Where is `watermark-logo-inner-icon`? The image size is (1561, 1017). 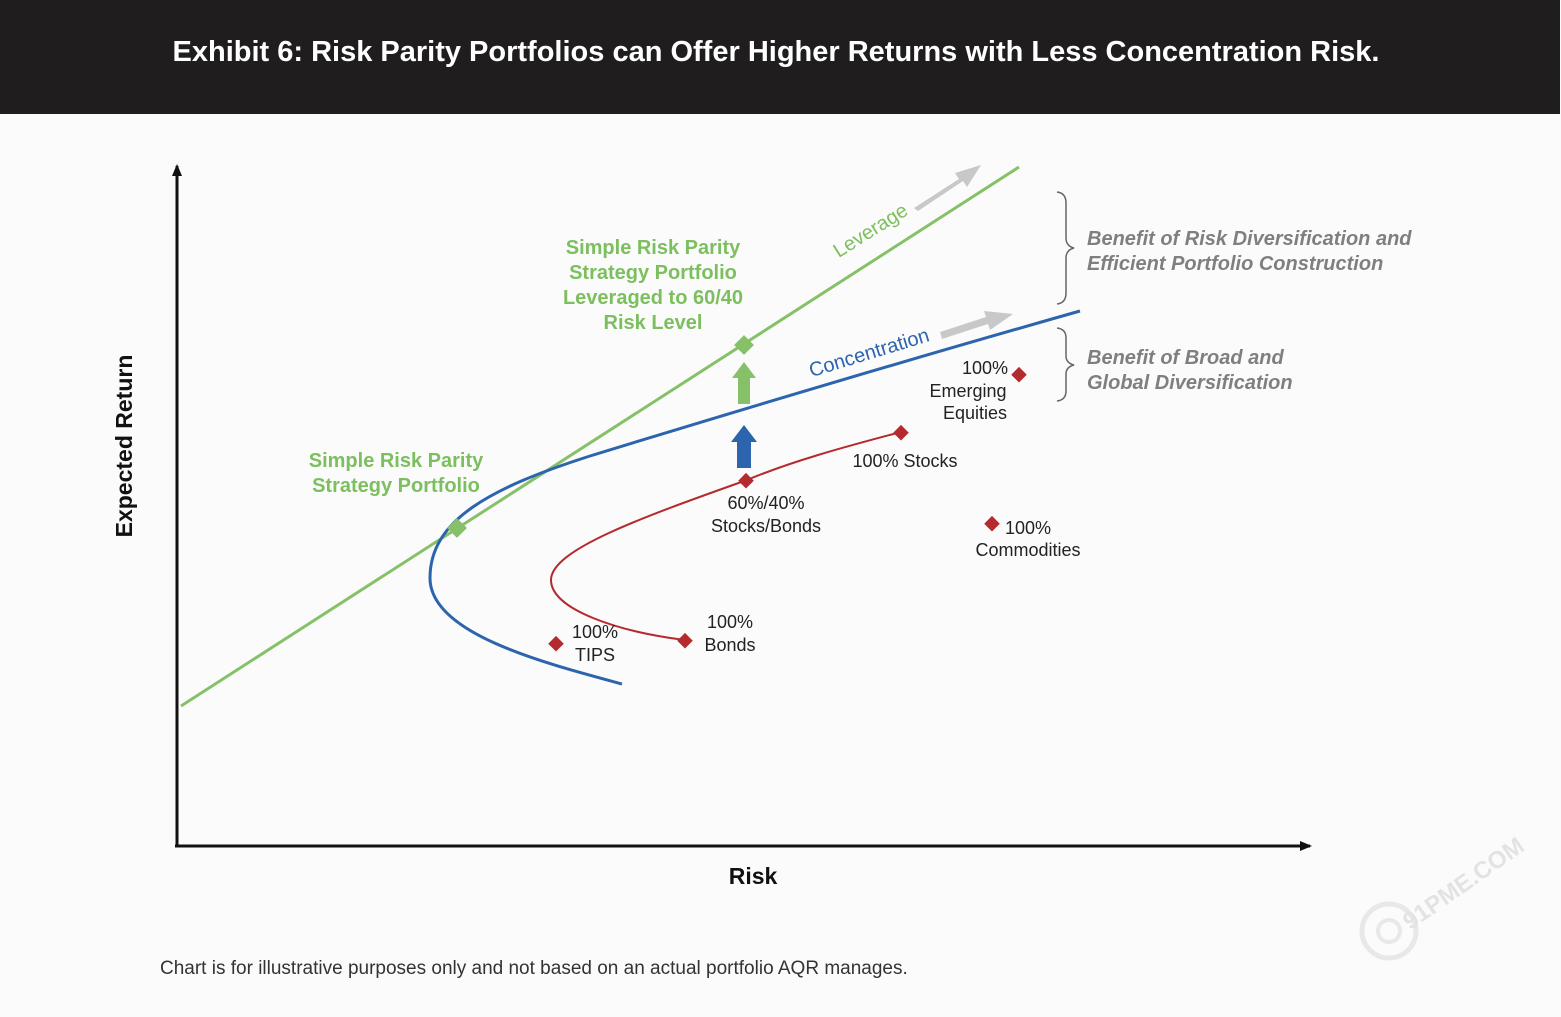 watermark-logo-inner-icon is located at coordinates (1389, 931).